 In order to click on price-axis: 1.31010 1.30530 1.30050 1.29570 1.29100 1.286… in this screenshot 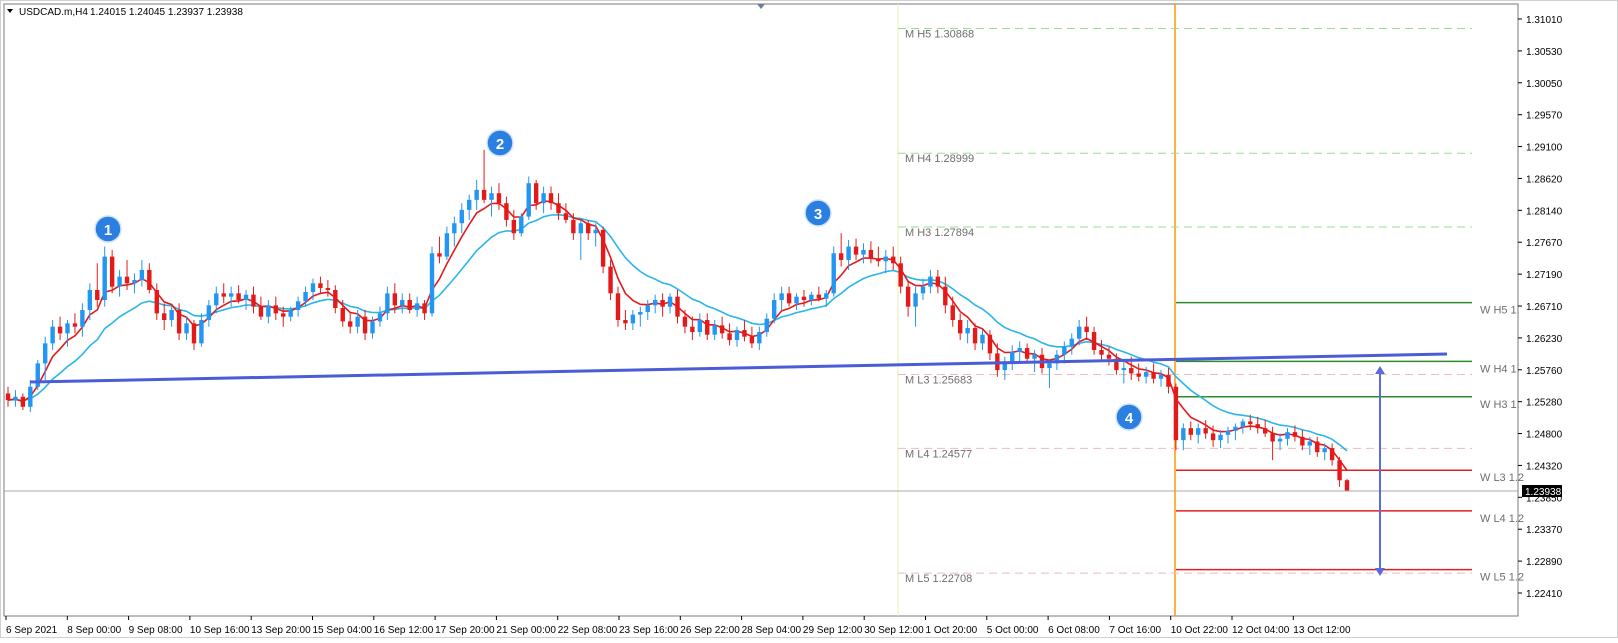, I will do `click(1540, 307)`.